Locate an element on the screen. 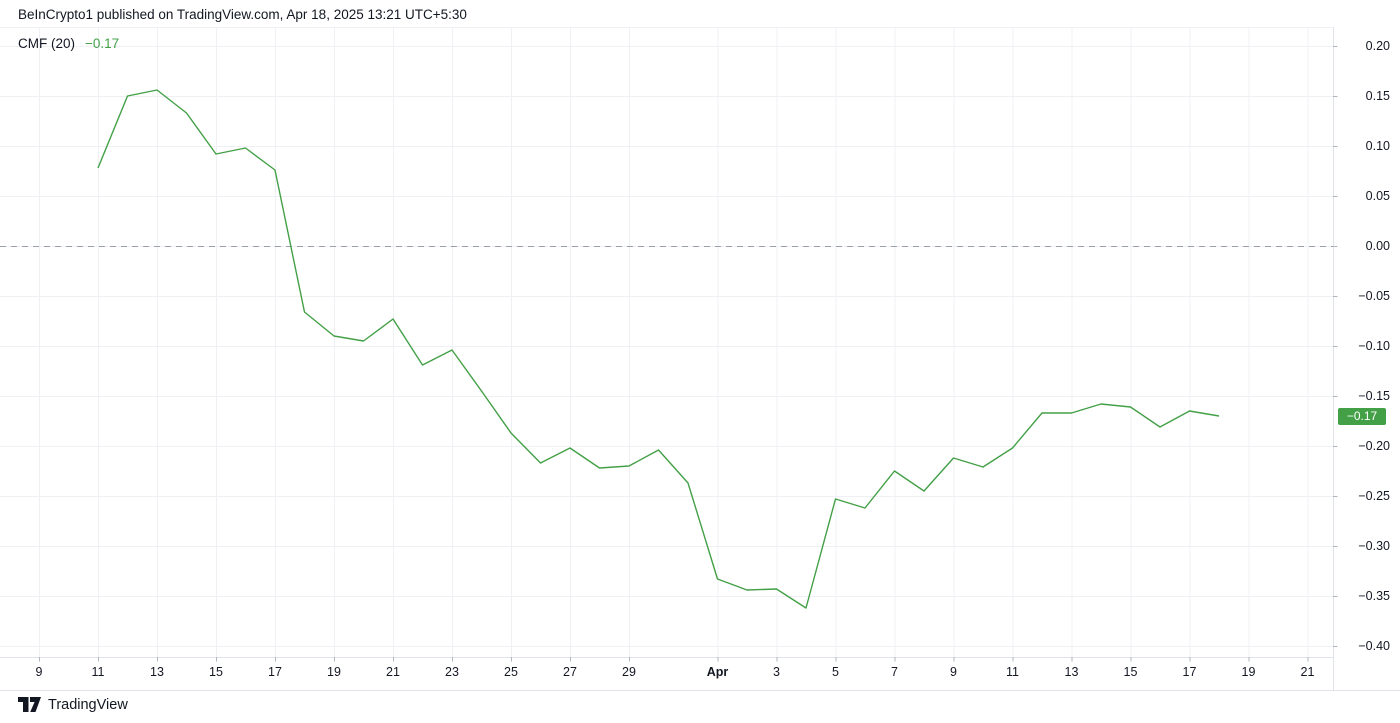 The width and height of the screenshot is (1400, 723). x-axis-label: 3 is located at coordinates (776, 672).